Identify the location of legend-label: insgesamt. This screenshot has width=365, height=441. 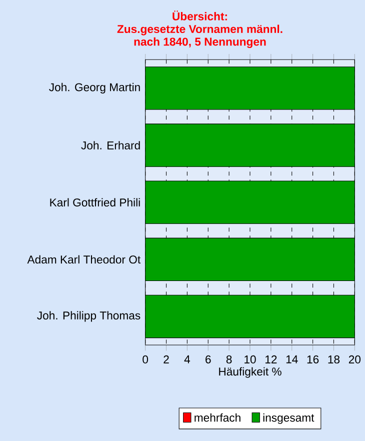
(288, 418).